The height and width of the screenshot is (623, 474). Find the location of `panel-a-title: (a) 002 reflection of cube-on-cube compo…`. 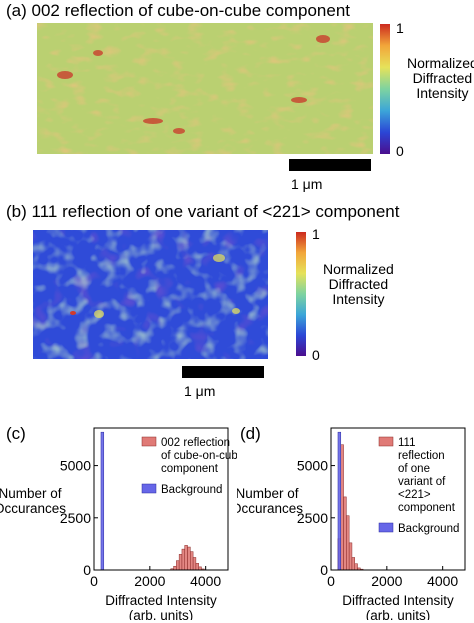

panel-a-title: (a) 002 reflection of cube-on-cube compo… is located at coordinates (178, 11).